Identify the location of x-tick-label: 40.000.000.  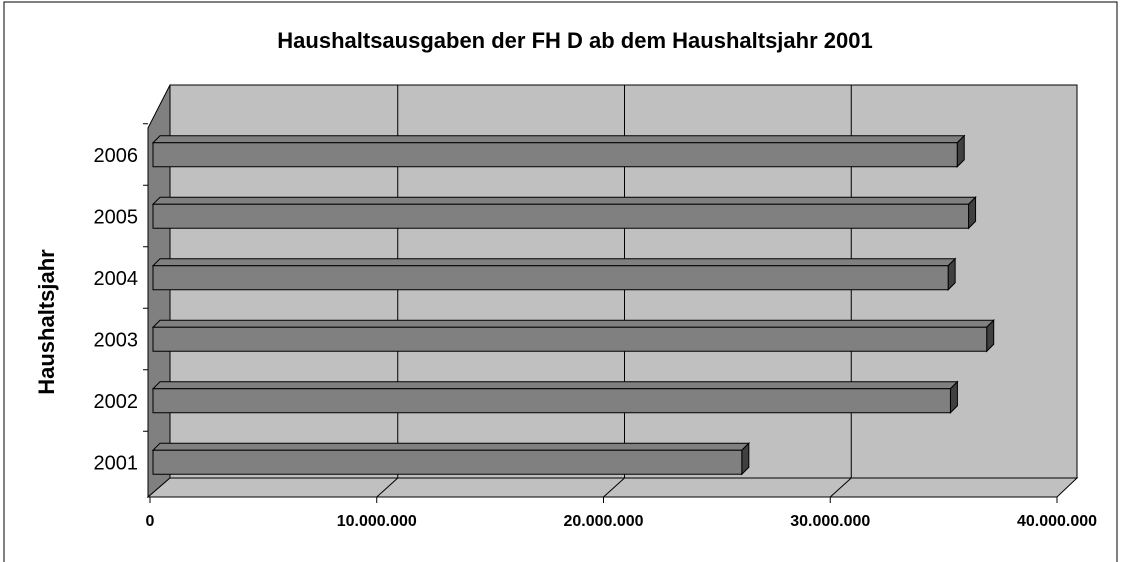
(1057, 521).